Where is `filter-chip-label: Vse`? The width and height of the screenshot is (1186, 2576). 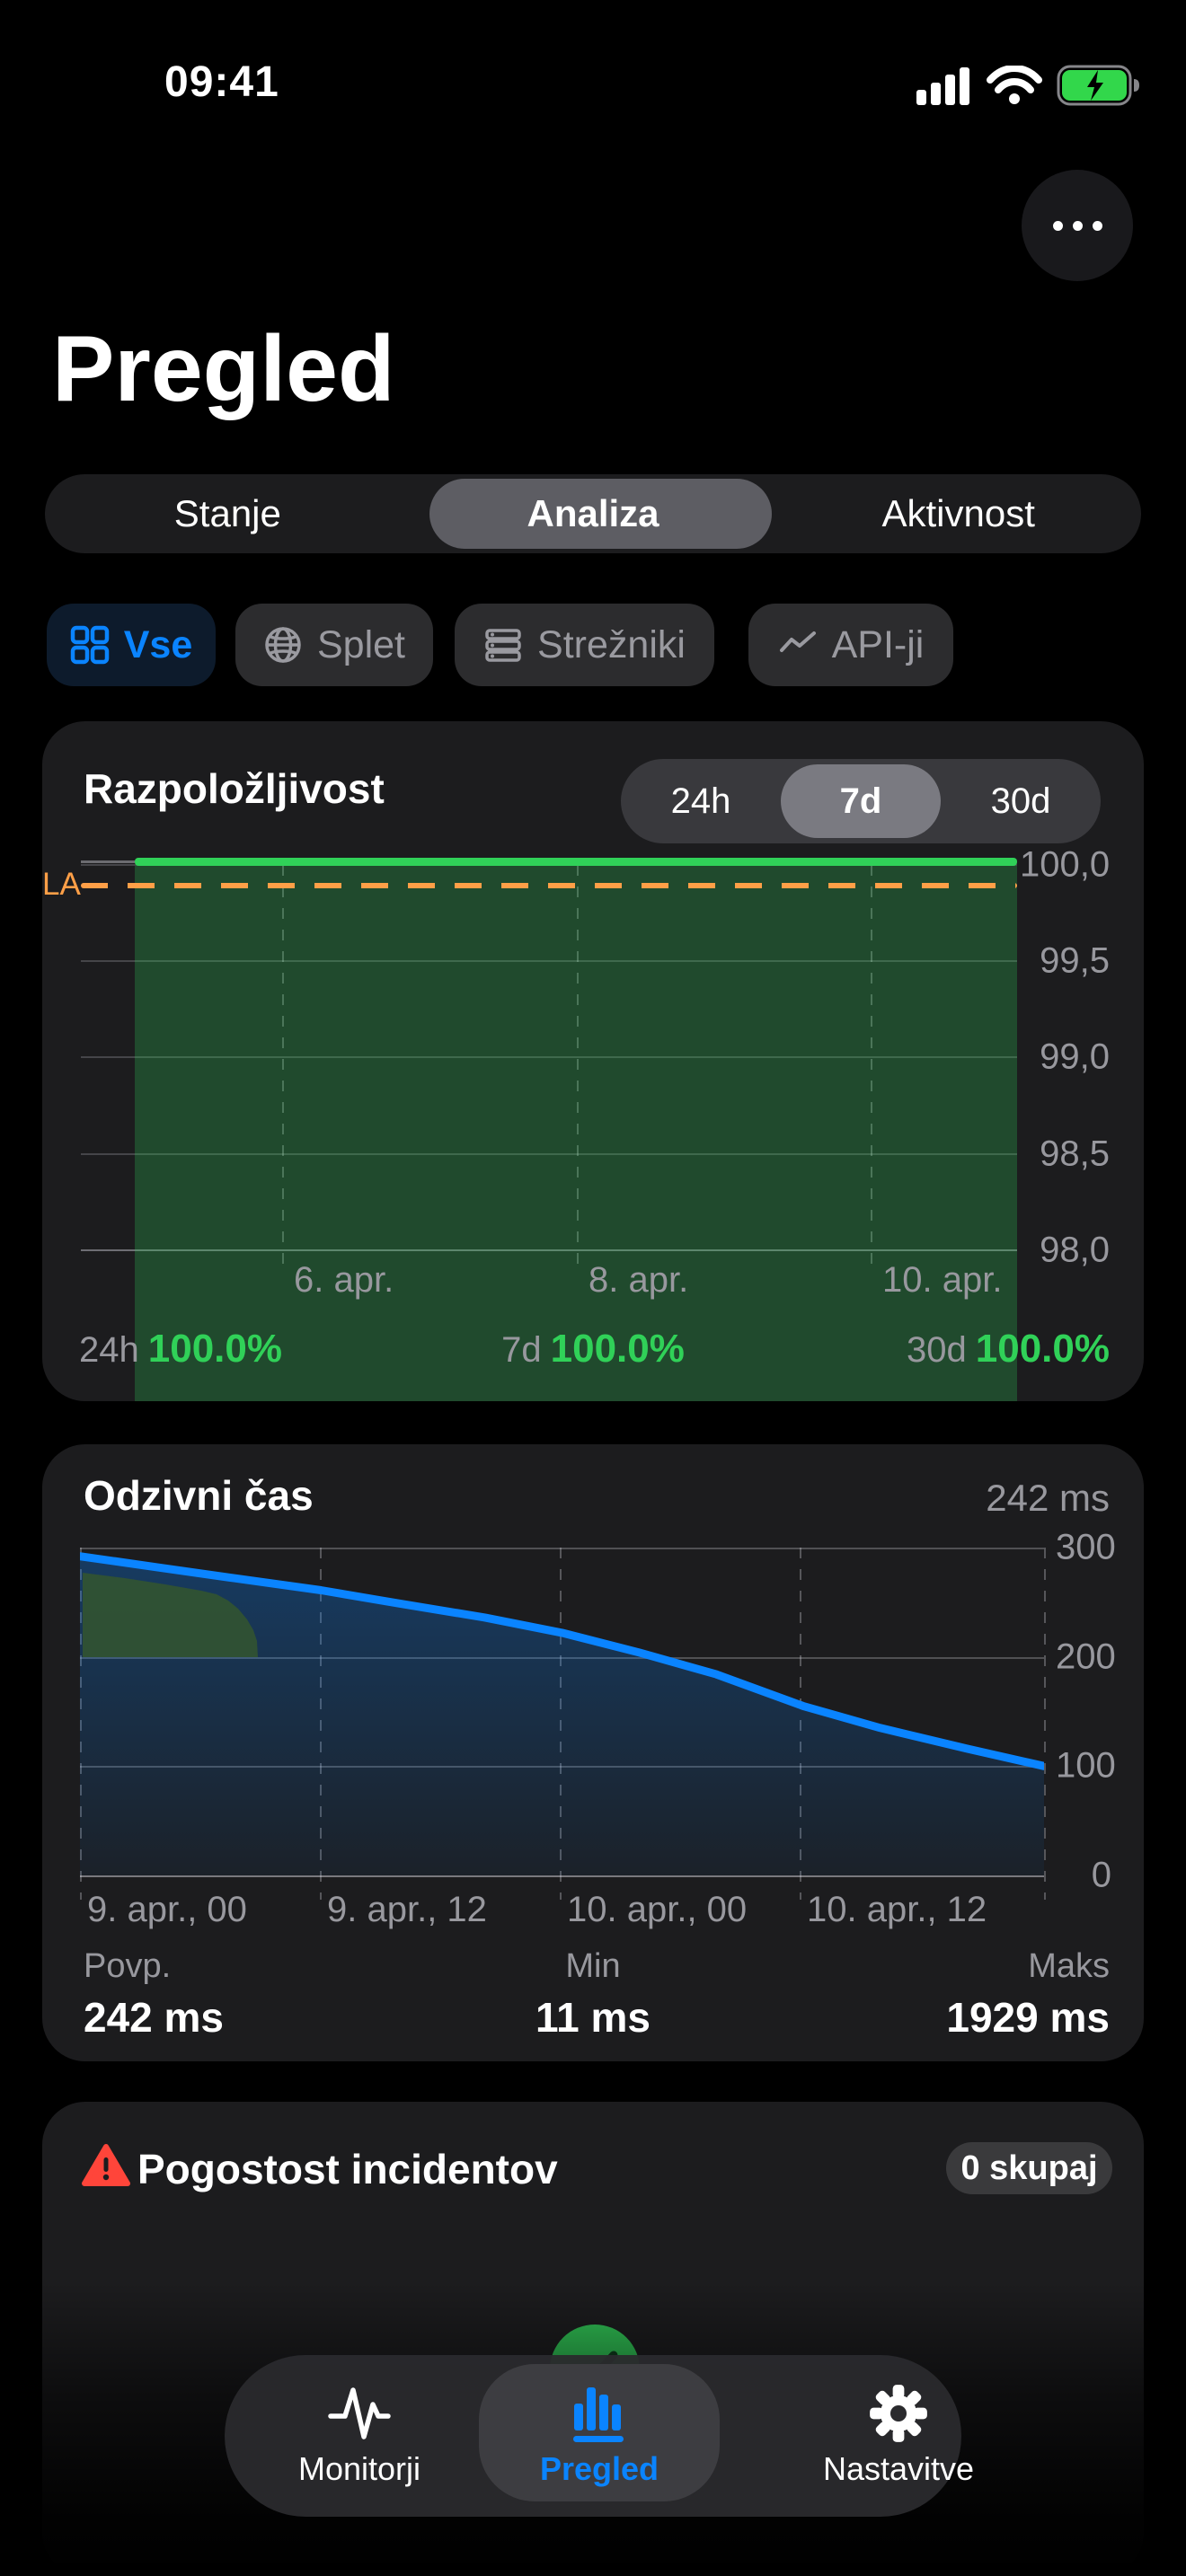 filter-chip-label: Vse is located at coordinates (158, 644).